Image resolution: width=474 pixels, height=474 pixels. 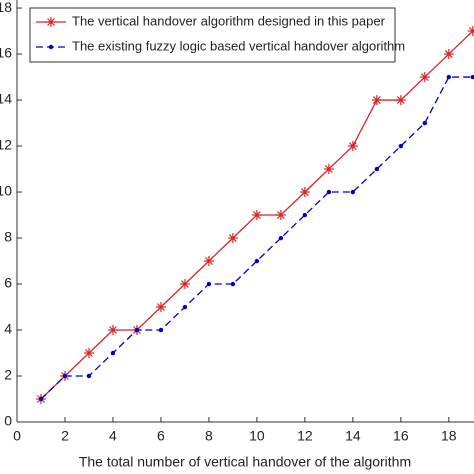 What do you see at coordinates (113, 436) in the screenshot?
I see `x-tick-label: 4` at bounding box center [113, 436].